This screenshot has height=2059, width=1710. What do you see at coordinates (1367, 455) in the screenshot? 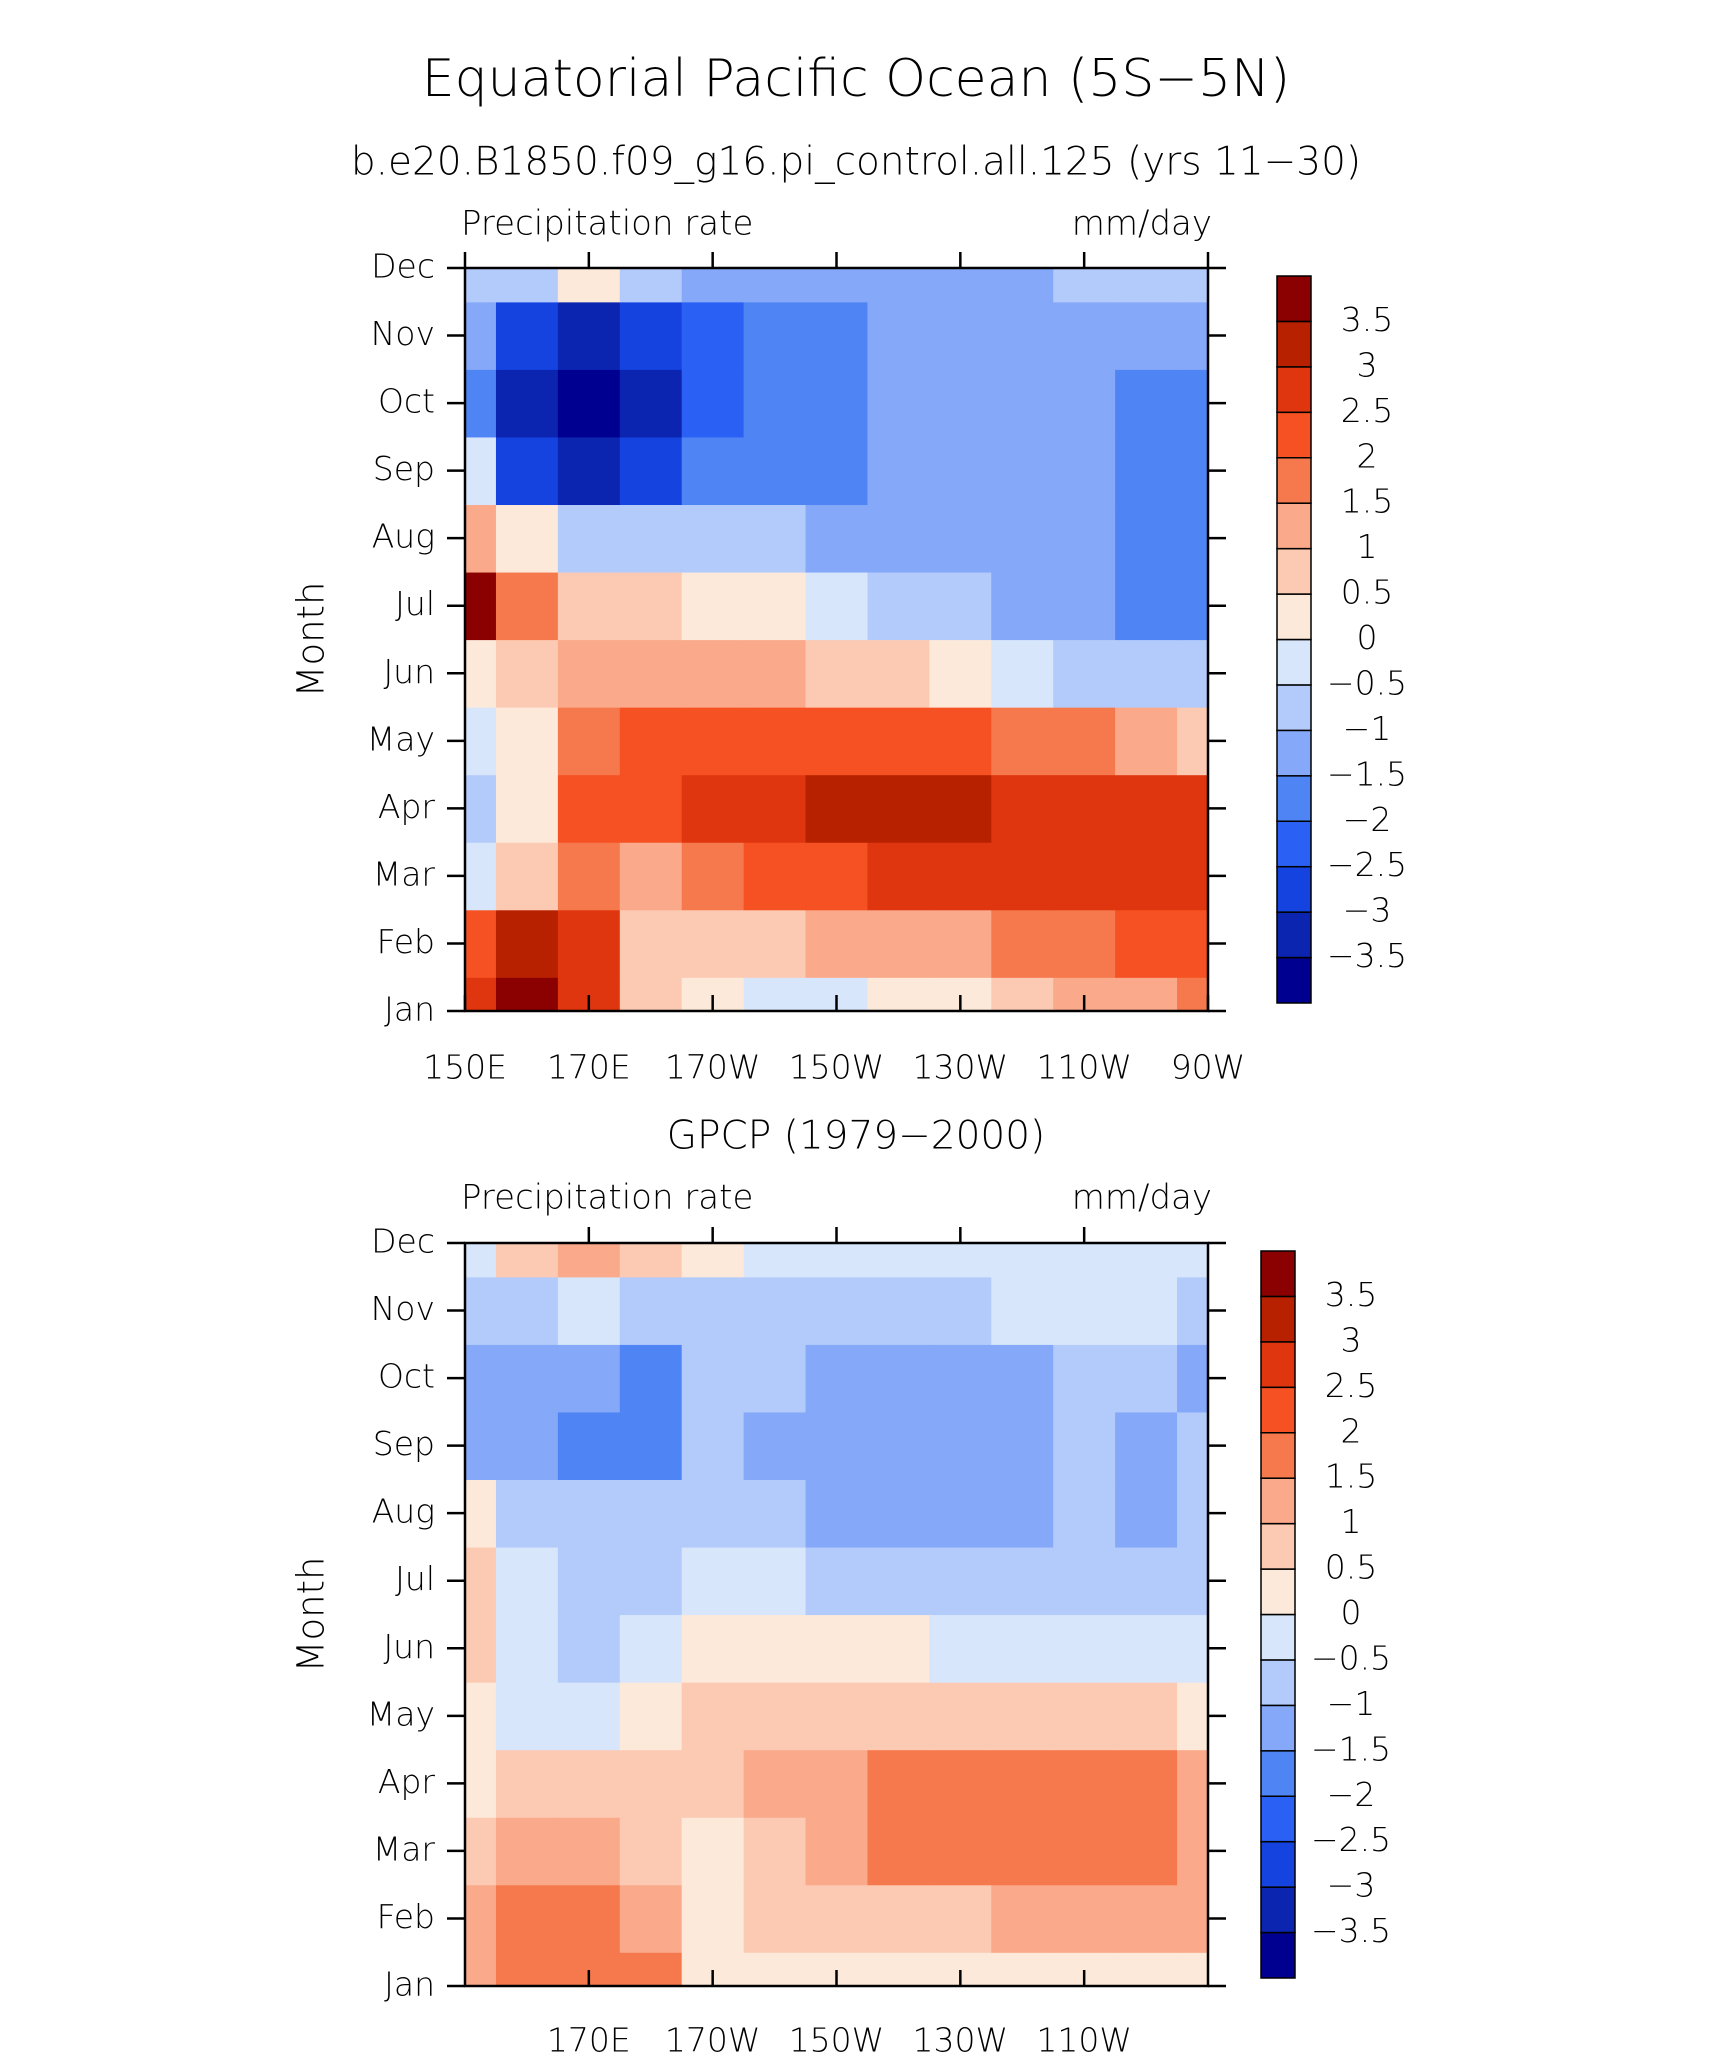
I see `colorbar-label: 2` at bounding box center [1367, 455].